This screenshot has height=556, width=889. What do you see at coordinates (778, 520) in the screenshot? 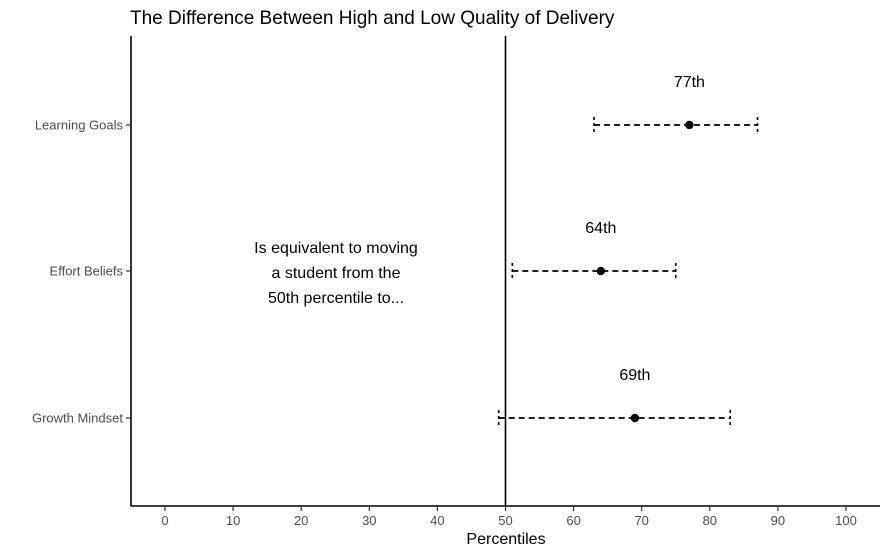
I see `x-tick-label: 90` at bounding box center [778, 520].